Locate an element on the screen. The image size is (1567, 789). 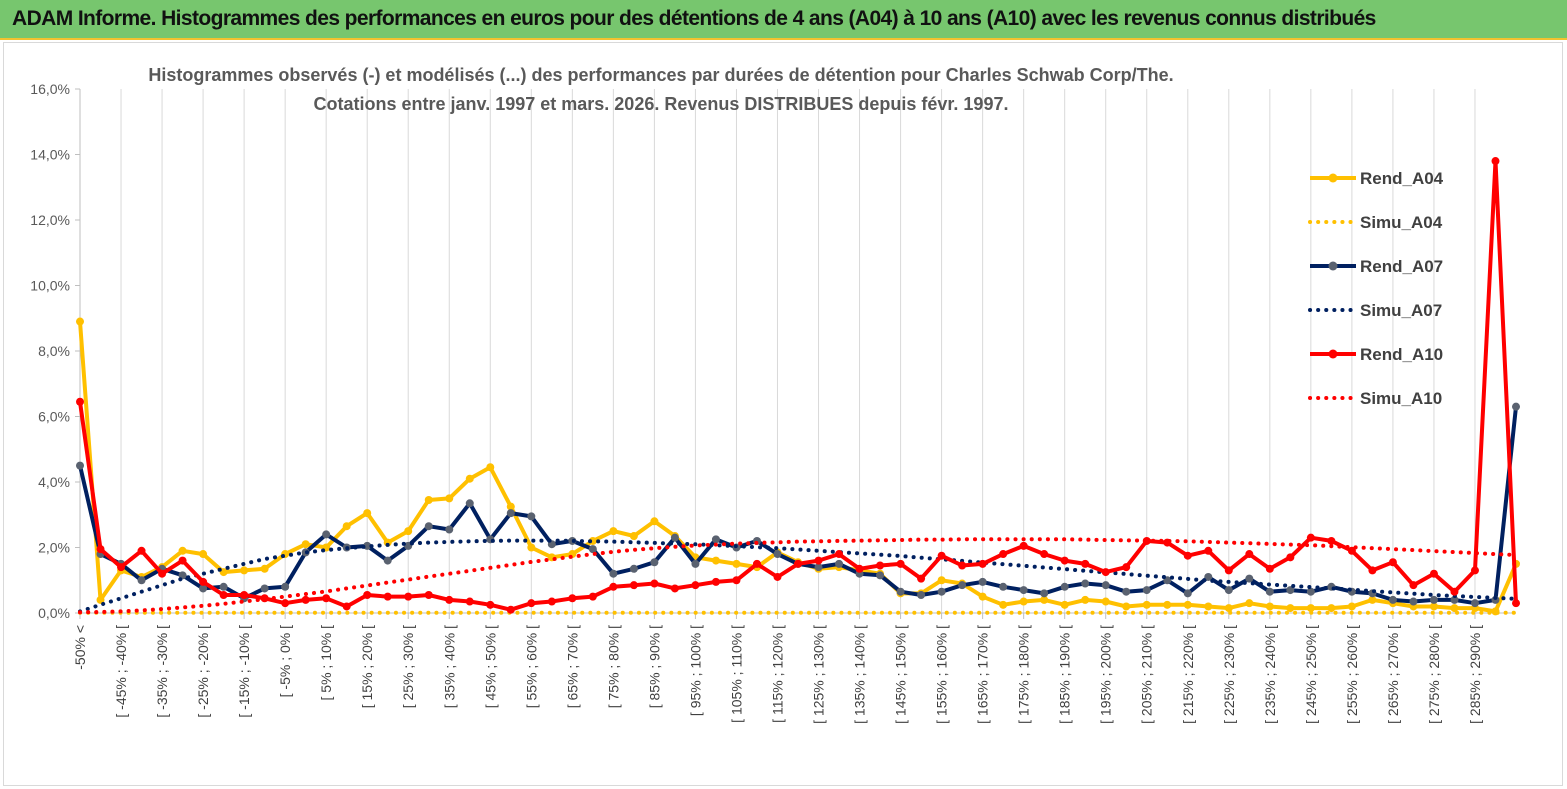
x-tick-label: [ 245% ; 250% [ is located at coordinates (1311, 674).